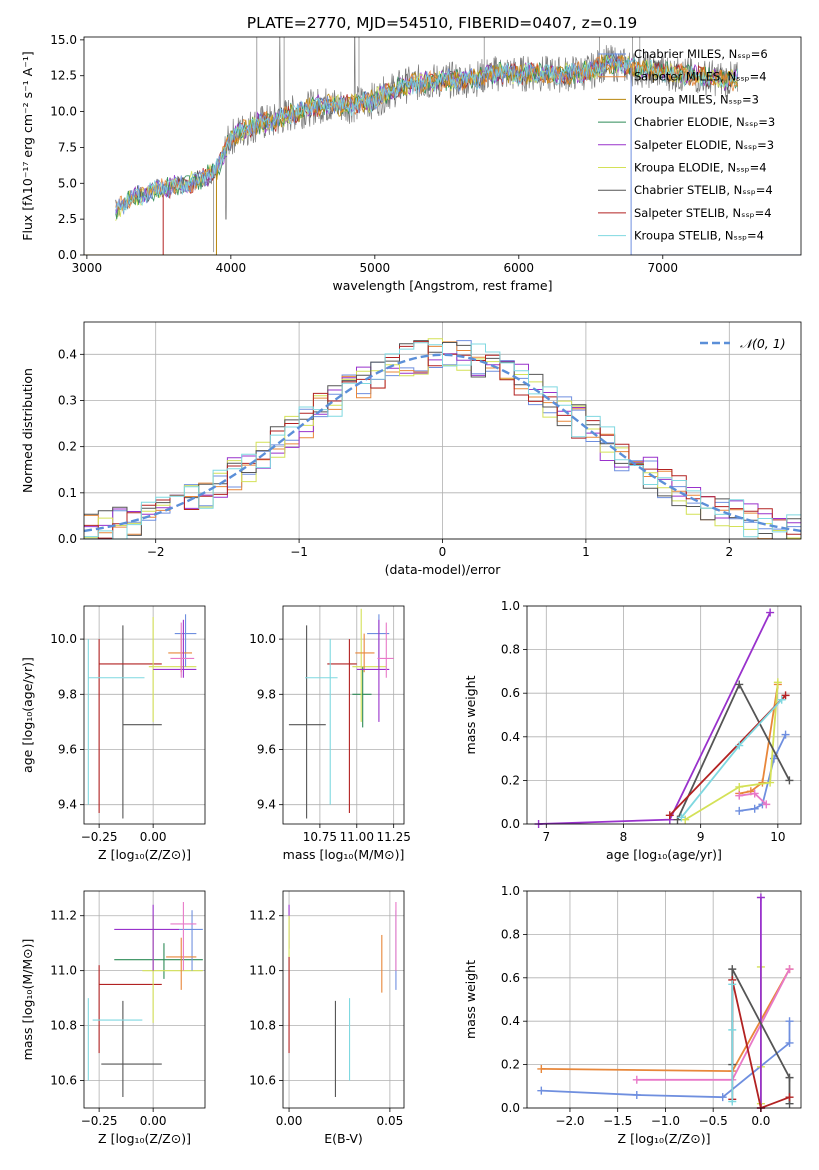  Describe the element at coordinates (663, 268) in the screenshot. I see `x-tick-label: 7000` at that location.